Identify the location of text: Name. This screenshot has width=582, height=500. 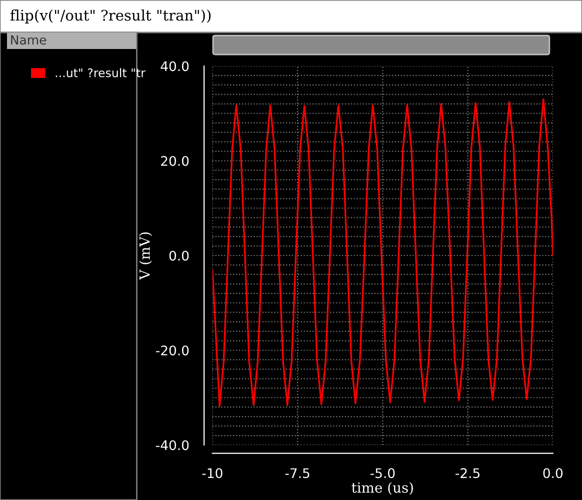
(28, 40).